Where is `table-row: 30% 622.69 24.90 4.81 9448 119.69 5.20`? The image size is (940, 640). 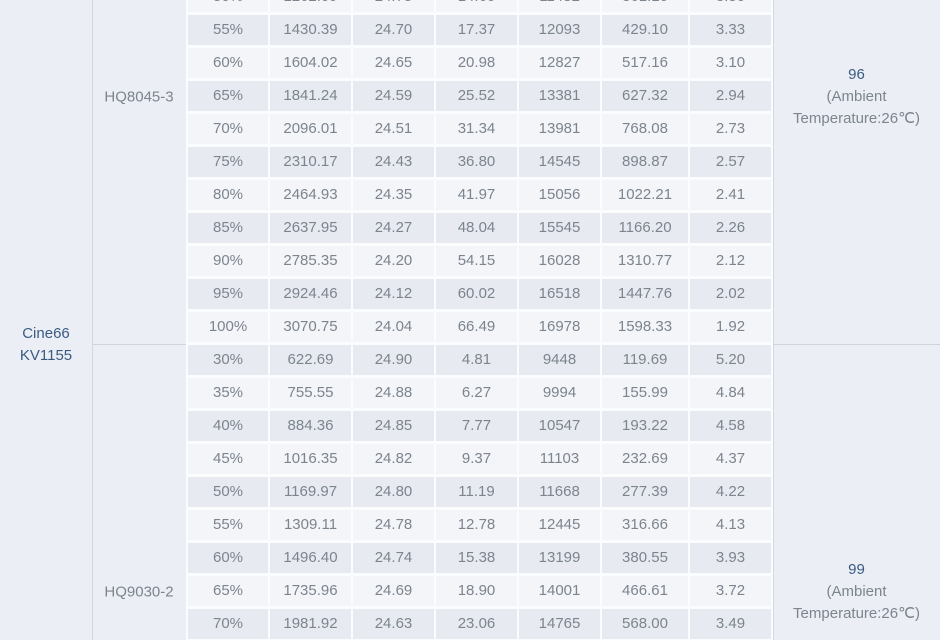 table-row: 30% 622.69 24.90 4.81 9448 119.69 5.20 is located at coordinates (479, 361).